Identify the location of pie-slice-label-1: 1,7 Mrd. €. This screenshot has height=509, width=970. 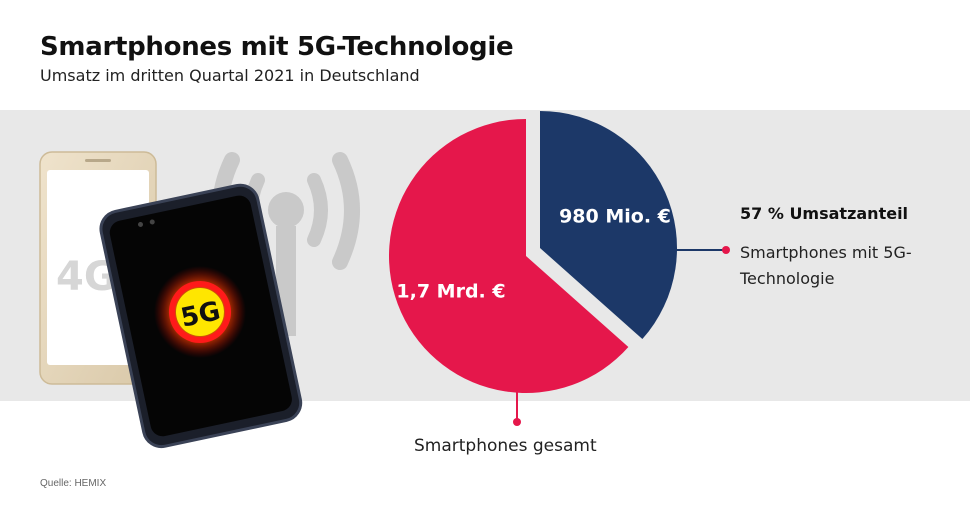
(450, 292).